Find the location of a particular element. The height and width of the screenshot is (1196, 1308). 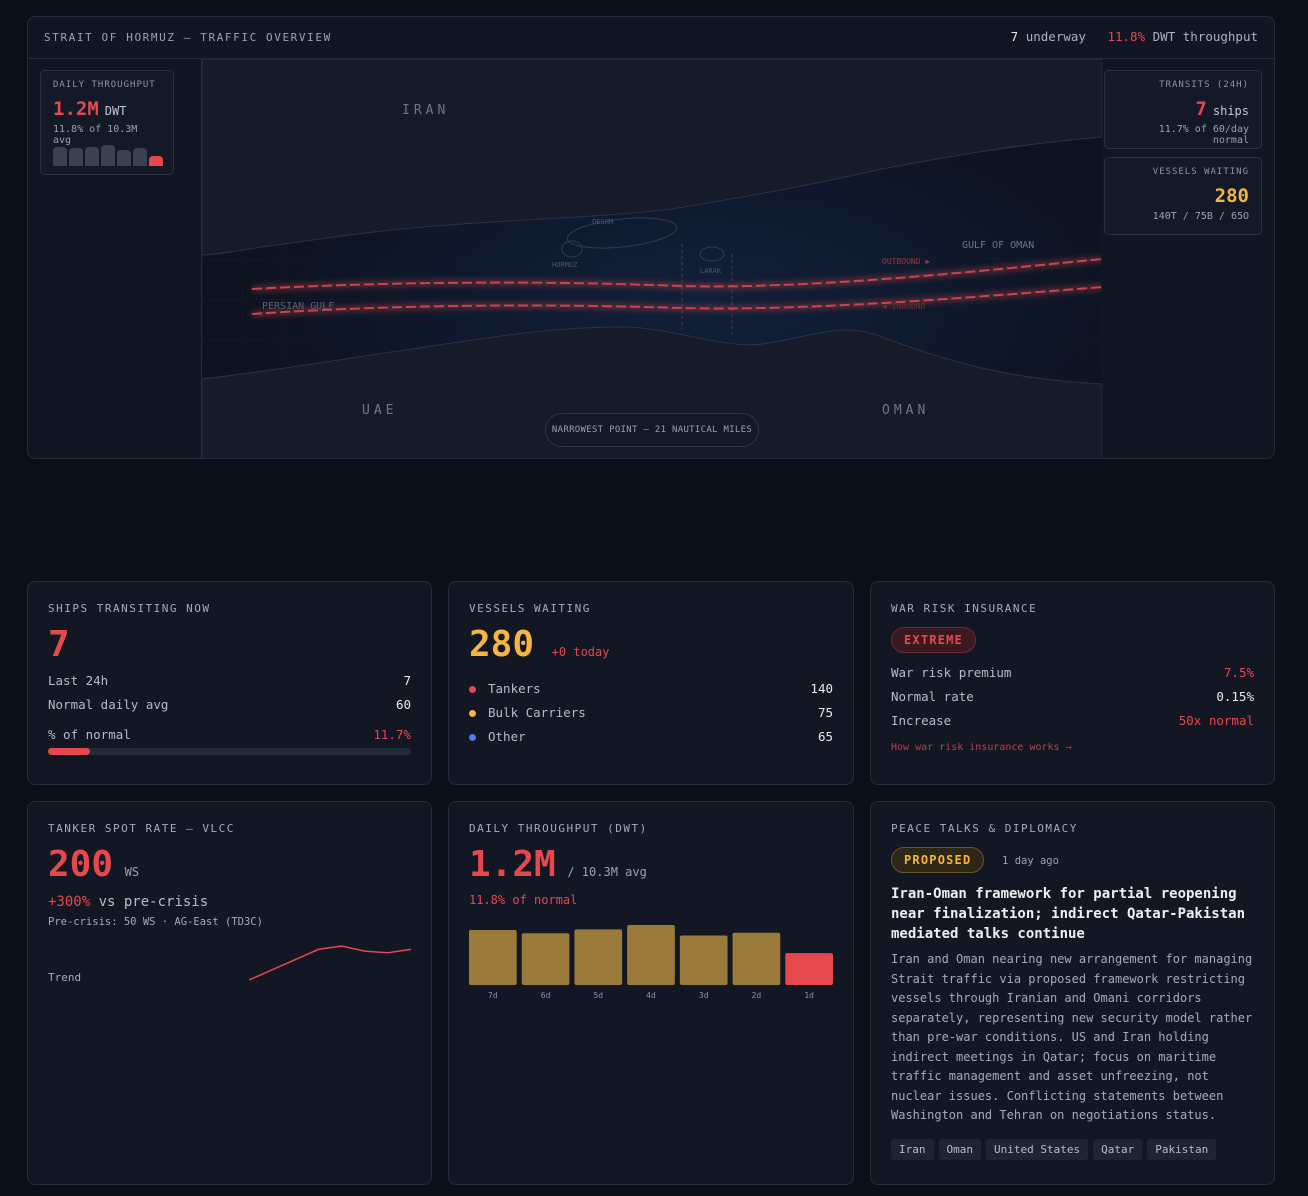

change-label: vs pre-crisis is located at coordinates (153, 902).